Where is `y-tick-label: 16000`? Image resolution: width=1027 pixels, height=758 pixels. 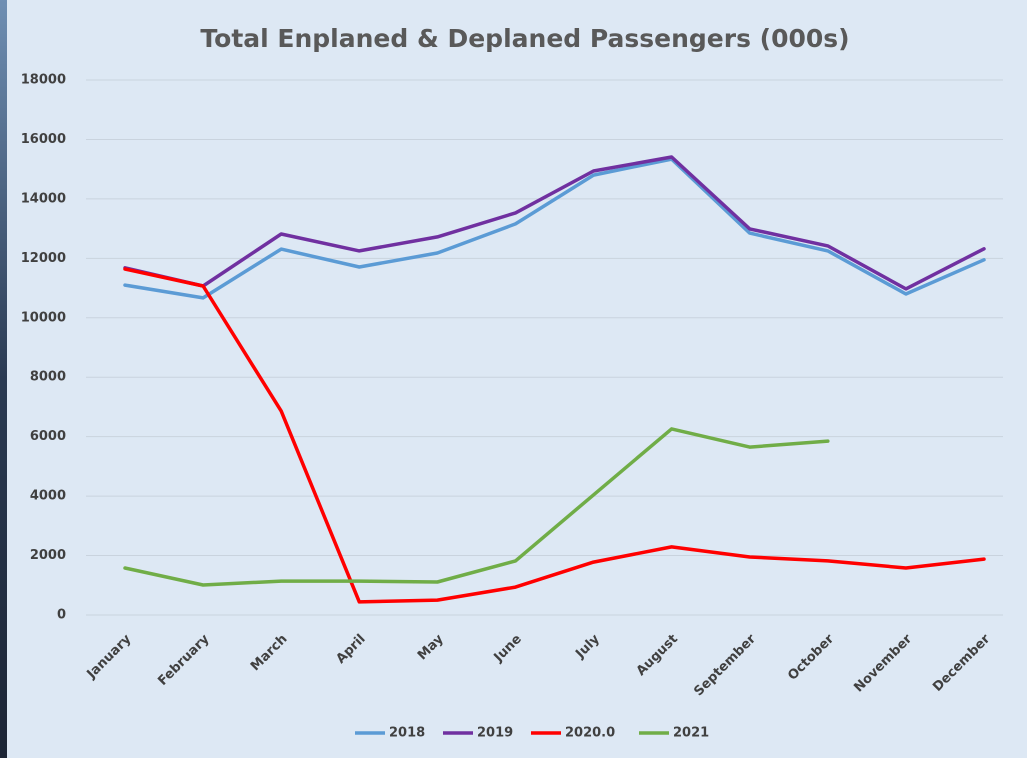 y-tick-label: 16000 is located at coordinates (43, 139).